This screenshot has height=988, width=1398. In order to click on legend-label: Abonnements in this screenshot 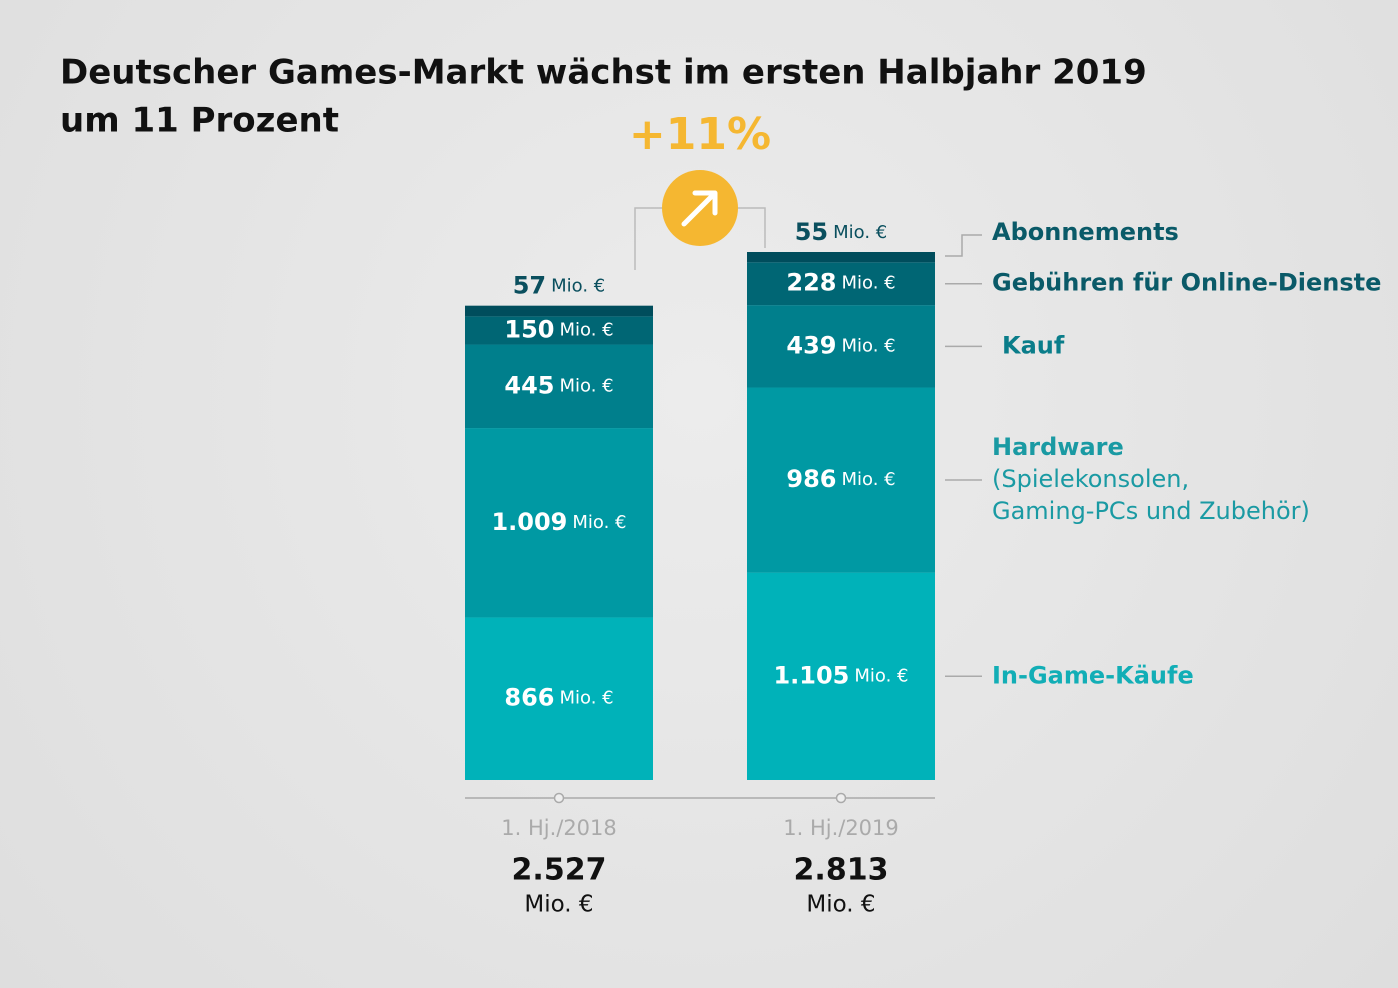, I will do `click(1085, 232)`.